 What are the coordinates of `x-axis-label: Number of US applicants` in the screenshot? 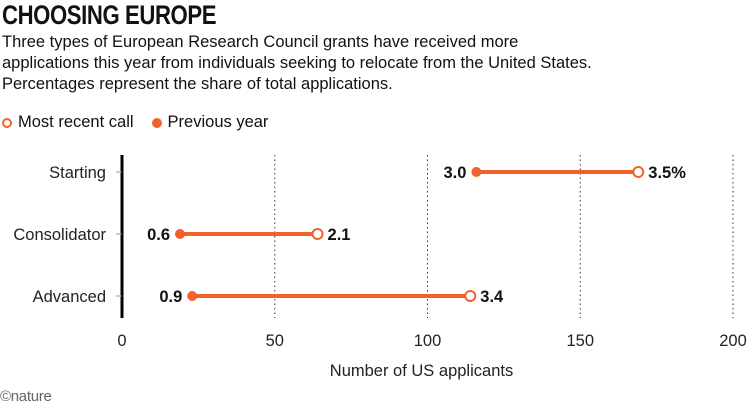 It's located at (421, 371).